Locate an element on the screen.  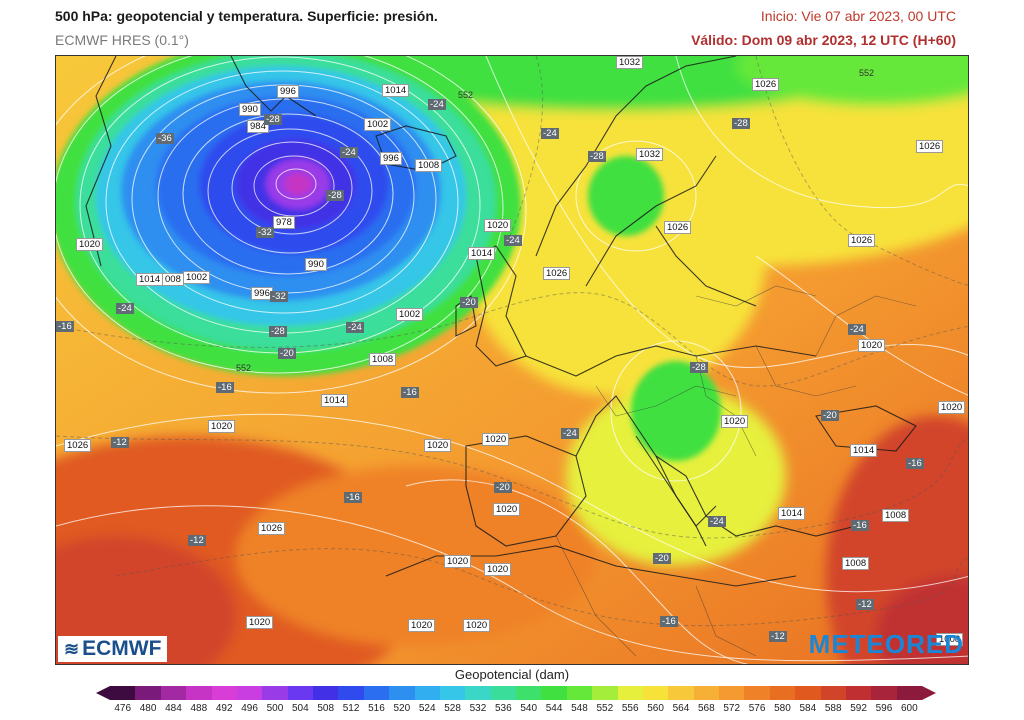
isobar-label: 996 is located at coordinates (391, 158).